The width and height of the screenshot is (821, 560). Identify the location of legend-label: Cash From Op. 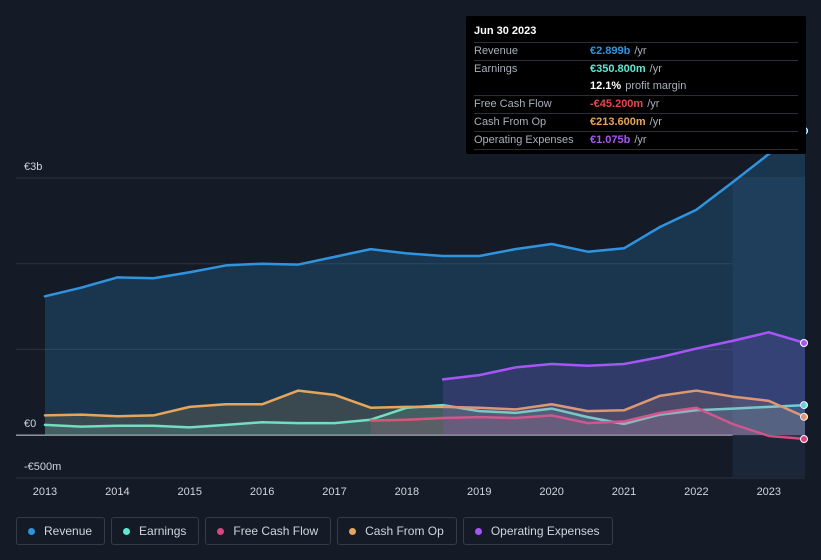
(404, 531).